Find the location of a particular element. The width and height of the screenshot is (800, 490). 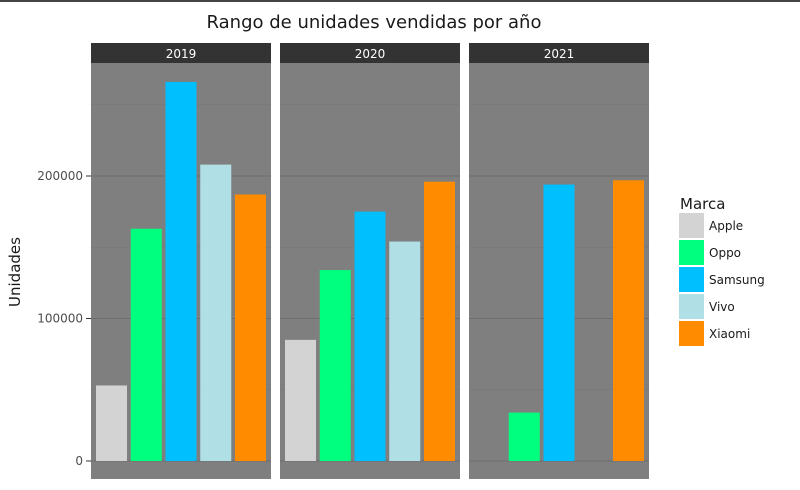

legend-swatch-samsung is located at coordinates (691, 279).